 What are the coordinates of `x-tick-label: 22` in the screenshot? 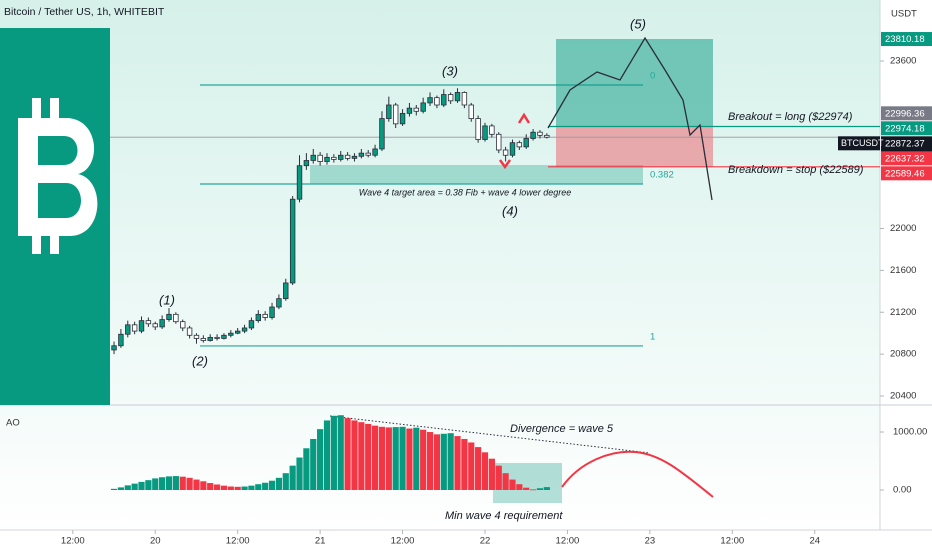 It's located at (485, 541).